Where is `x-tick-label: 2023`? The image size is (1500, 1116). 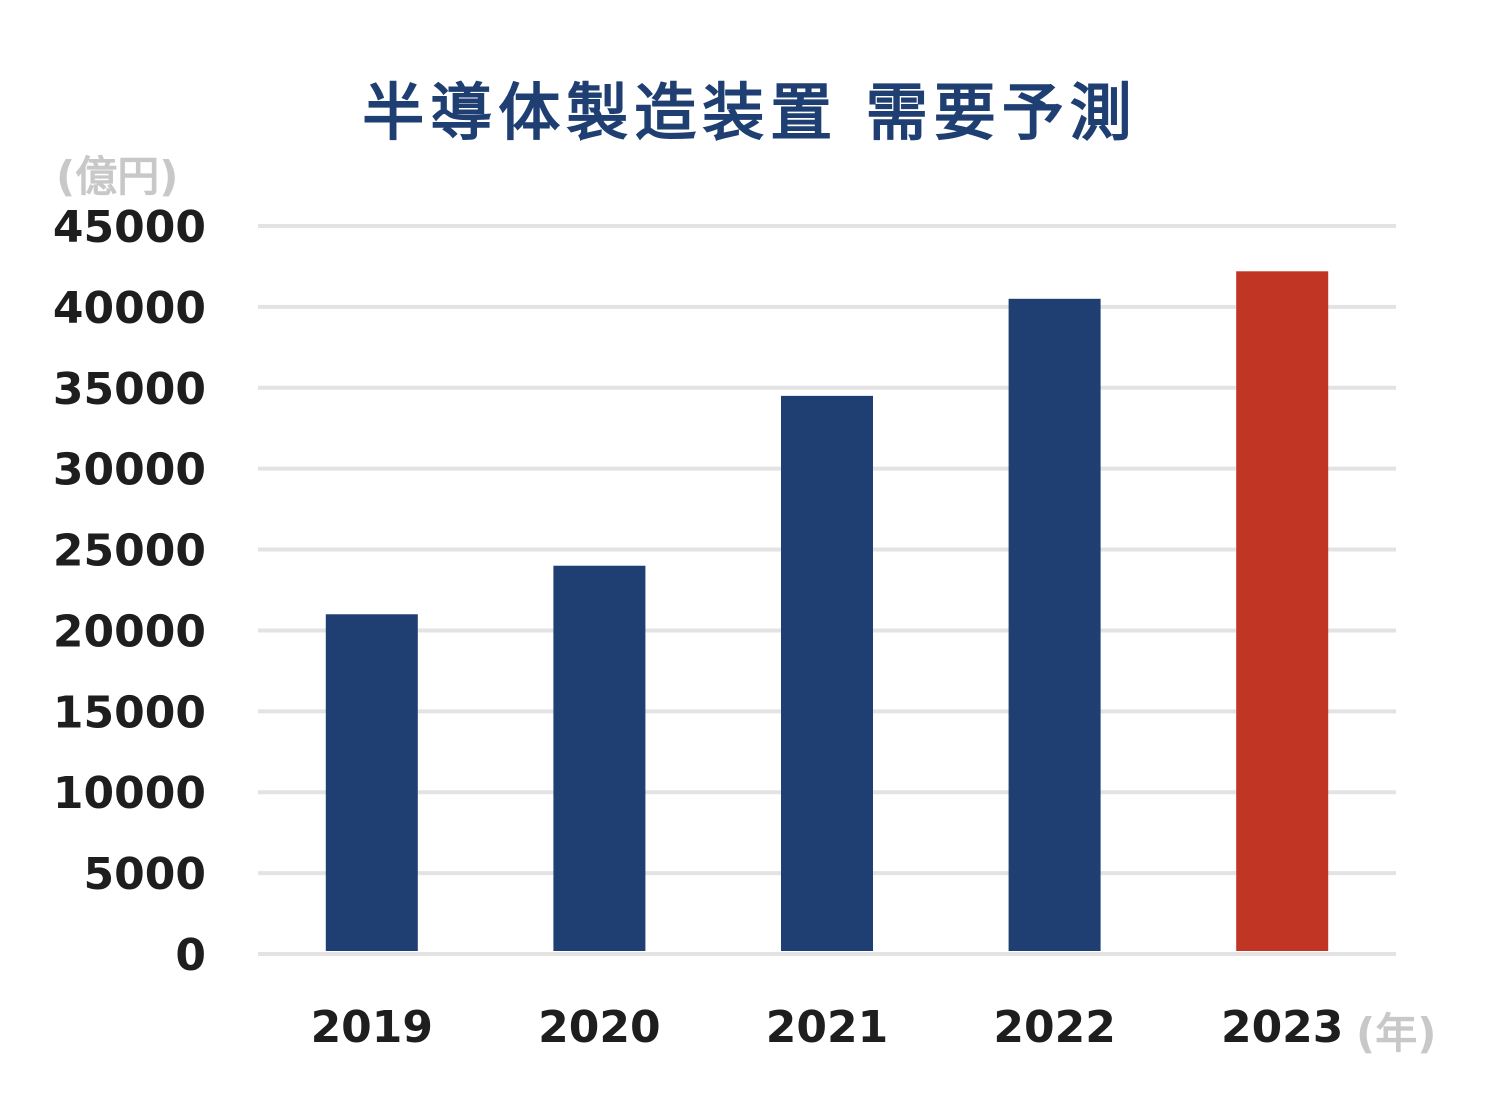 x-tick-label: 2023 is located at coordinates (1282, 1027).